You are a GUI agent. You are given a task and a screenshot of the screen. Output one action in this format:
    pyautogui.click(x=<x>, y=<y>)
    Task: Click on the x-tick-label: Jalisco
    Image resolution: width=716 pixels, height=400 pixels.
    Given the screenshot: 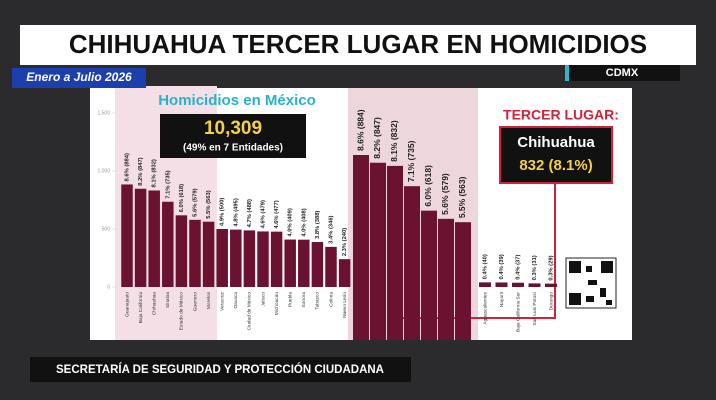 What is the action you would take?
    pyautogui.click(x=263, y=299)
    